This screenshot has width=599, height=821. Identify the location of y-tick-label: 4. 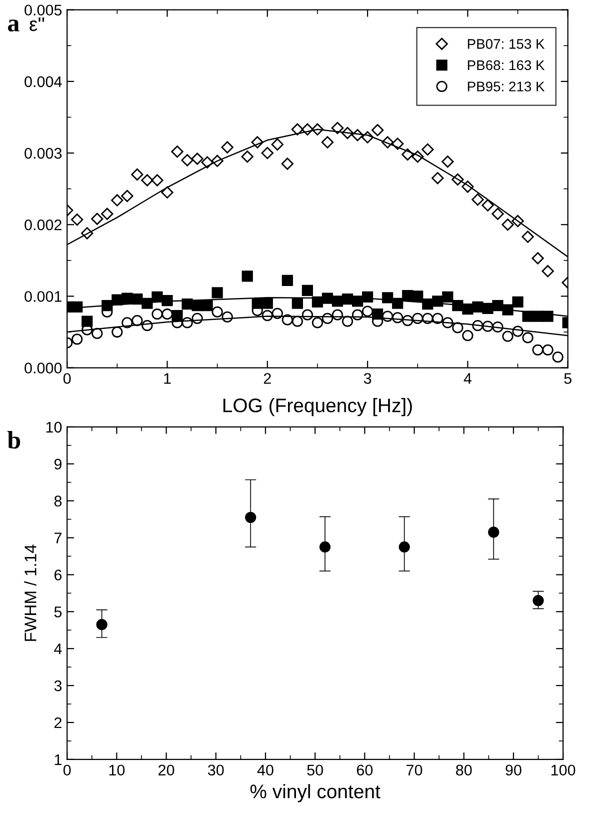
(58, 649).